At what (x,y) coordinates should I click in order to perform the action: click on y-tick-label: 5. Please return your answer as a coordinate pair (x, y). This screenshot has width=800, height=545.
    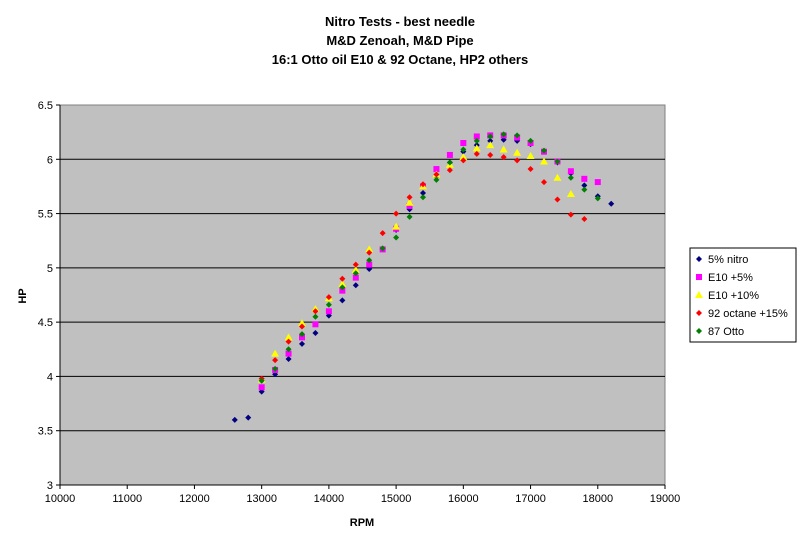
    Looking at the image, I should click on (50, 269).